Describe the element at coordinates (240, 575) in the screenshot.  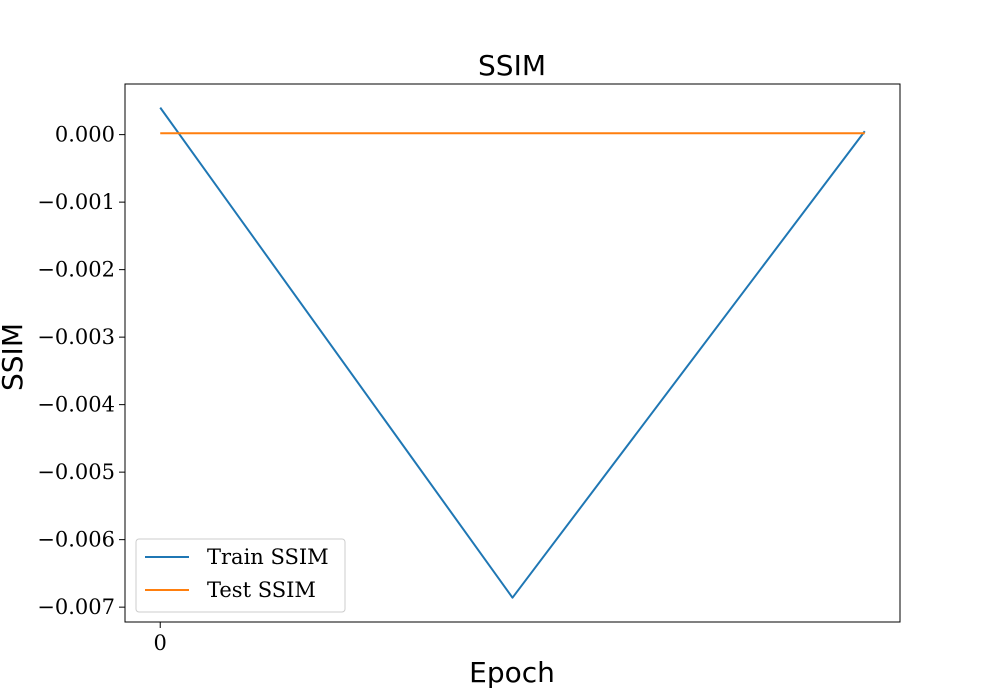
I see `legend: Train SSIM Test SSIM` at that location.